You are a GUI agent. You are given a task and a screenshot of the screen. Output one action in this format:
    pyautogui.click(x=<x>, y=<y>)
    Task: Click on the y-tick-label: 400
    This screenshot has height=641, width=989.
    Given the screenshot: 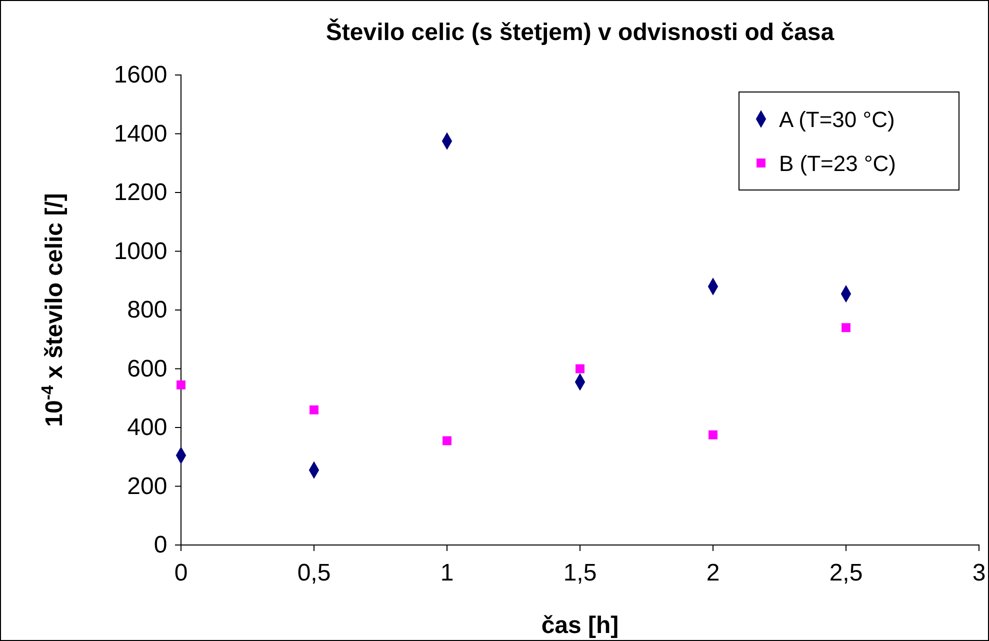 What is the action you would take?
    pyautogui.click(x=147, y=428)
    